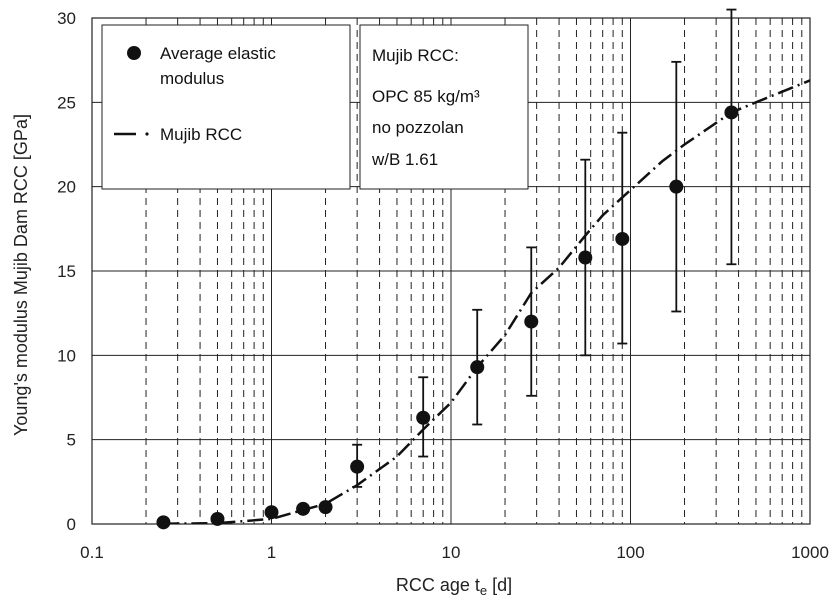 The image size is (832, 608). I want to click on x-tick-label: 1000, so click(810, 552).